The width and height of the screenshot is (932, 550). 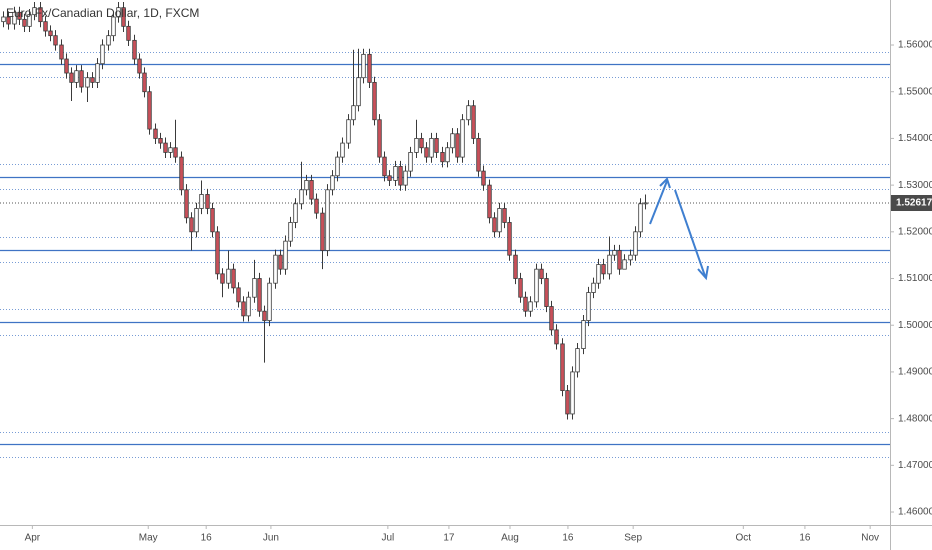 What do you see at coordinates (915, 231) in the screenshot?
I see `y-tick-label: 1.52000` at bounding box center [915, 231].